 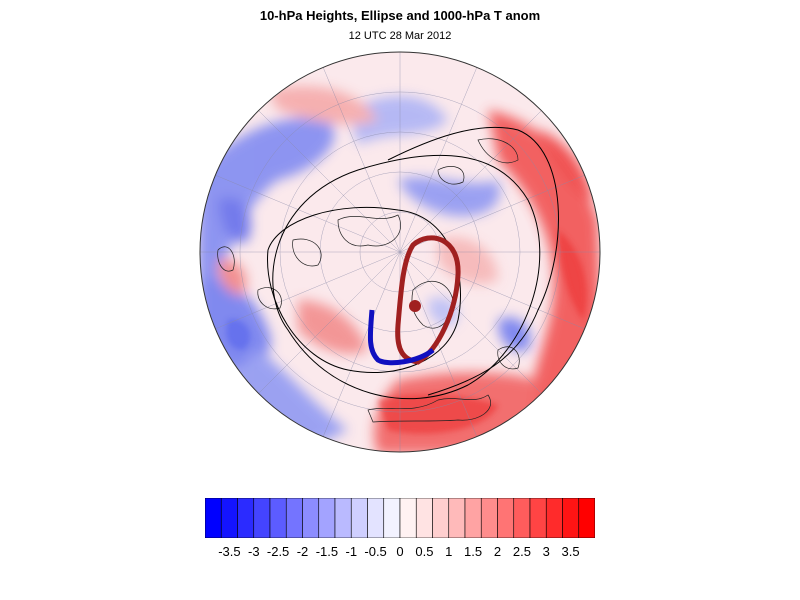 I want to click on colorbar-tick-label: 2.5, so click(x=521, y=551).